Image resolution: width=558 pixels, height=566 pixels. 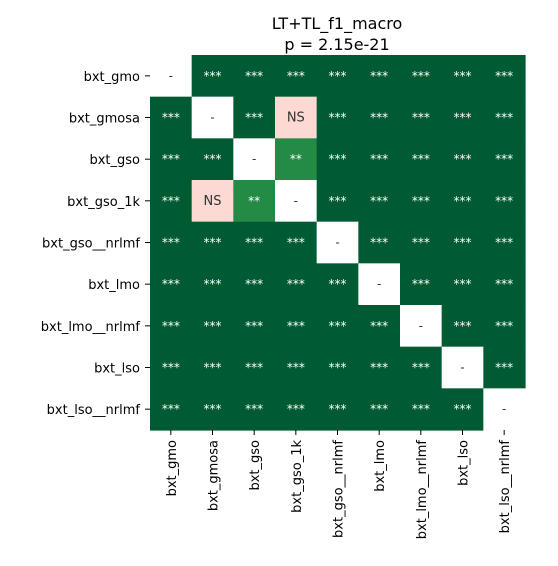 What do you see at coordinates (505, 487) in the screenshot?
I see `x-tick-label: bxt_lso__nrlmf` at bounding box center [505, 487].